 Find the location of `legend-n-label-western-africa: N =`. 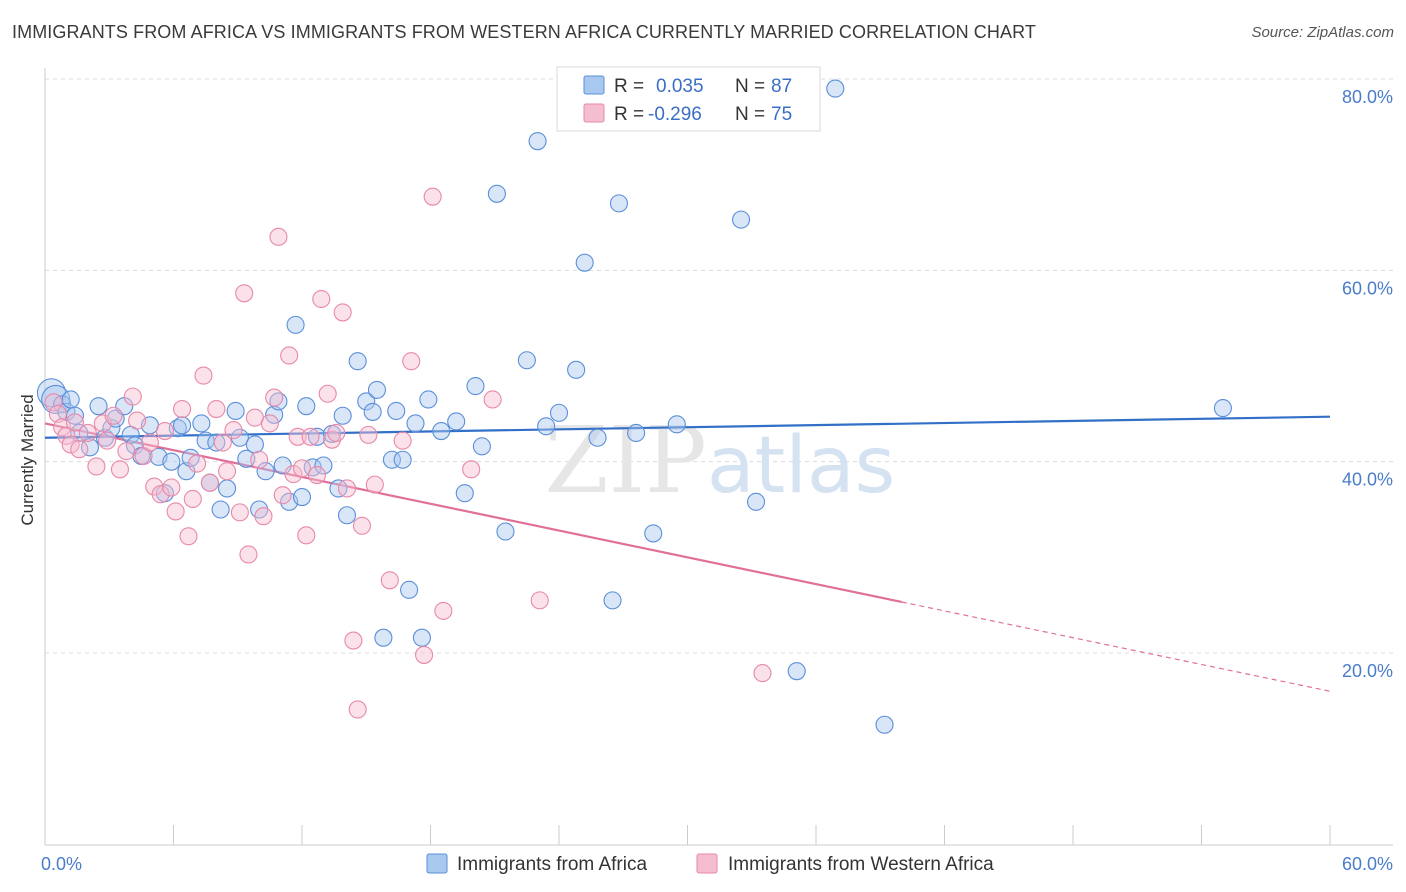

legend-n-label-western-africa: N = is located at coordinates (750, 114).